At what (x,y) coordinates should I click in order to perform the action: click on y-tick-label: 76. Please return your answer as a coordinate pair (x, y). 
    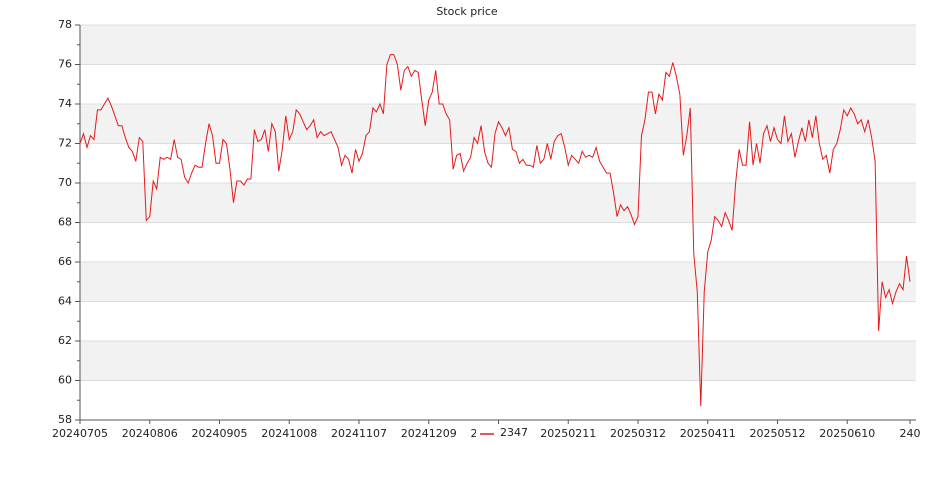
    Looking at the image, I should click on (65, 64).